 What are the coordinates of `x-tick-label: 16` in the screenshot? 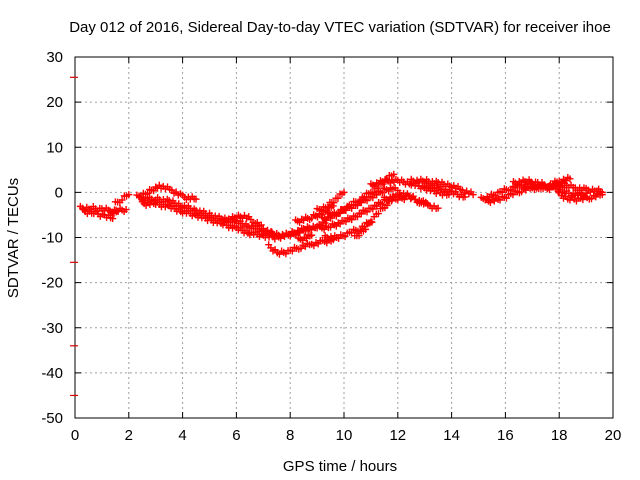 It's located at (505, 435).